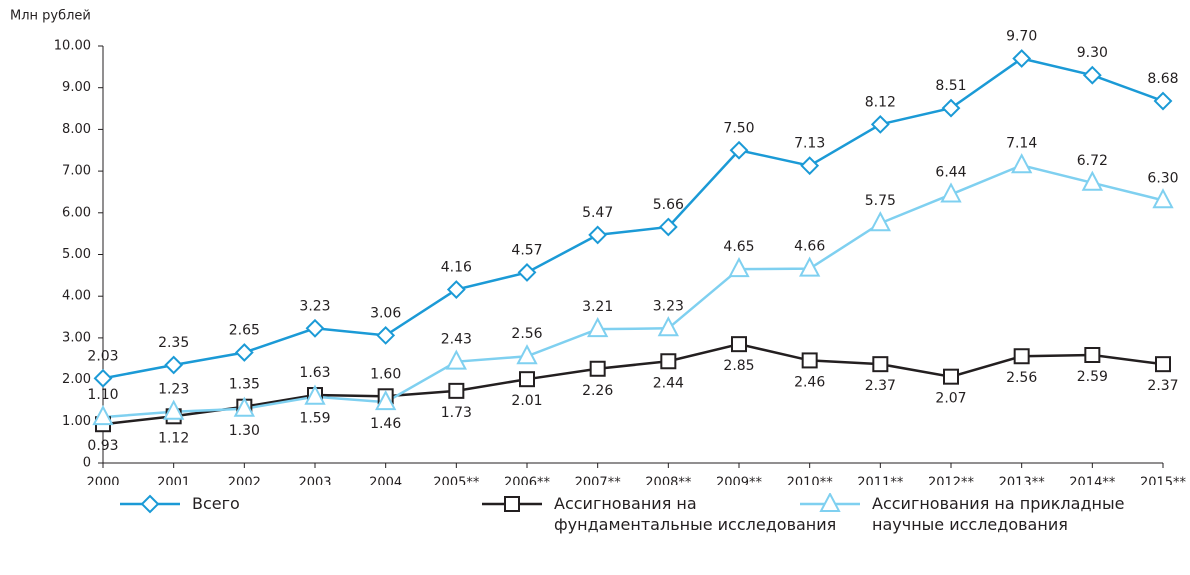  What do you see at coordinates (50, 16) in the screenshot?
I see `y-axis-label: Млн рублей` at bounding box center [50, 16].